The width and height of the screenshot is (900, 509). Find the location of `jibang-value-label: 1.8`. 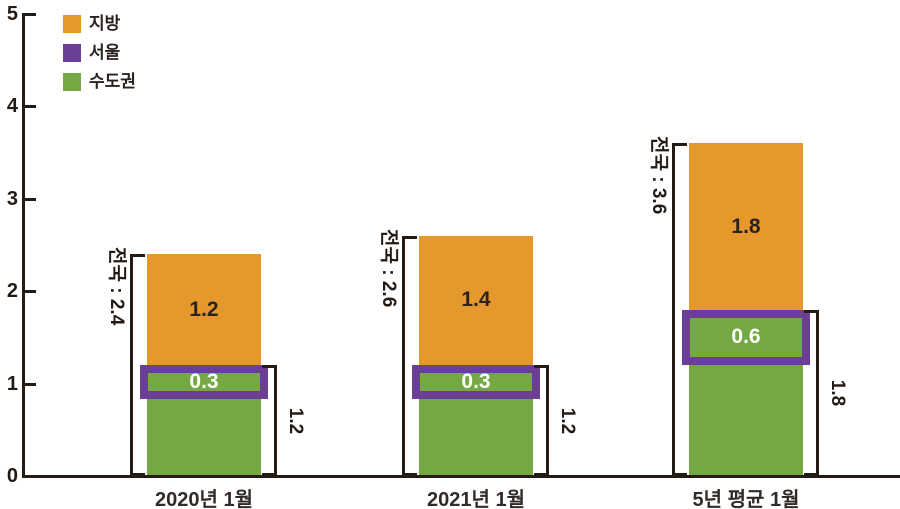

jibang-value-label: 1.8 is located at coordinates (746, 226).